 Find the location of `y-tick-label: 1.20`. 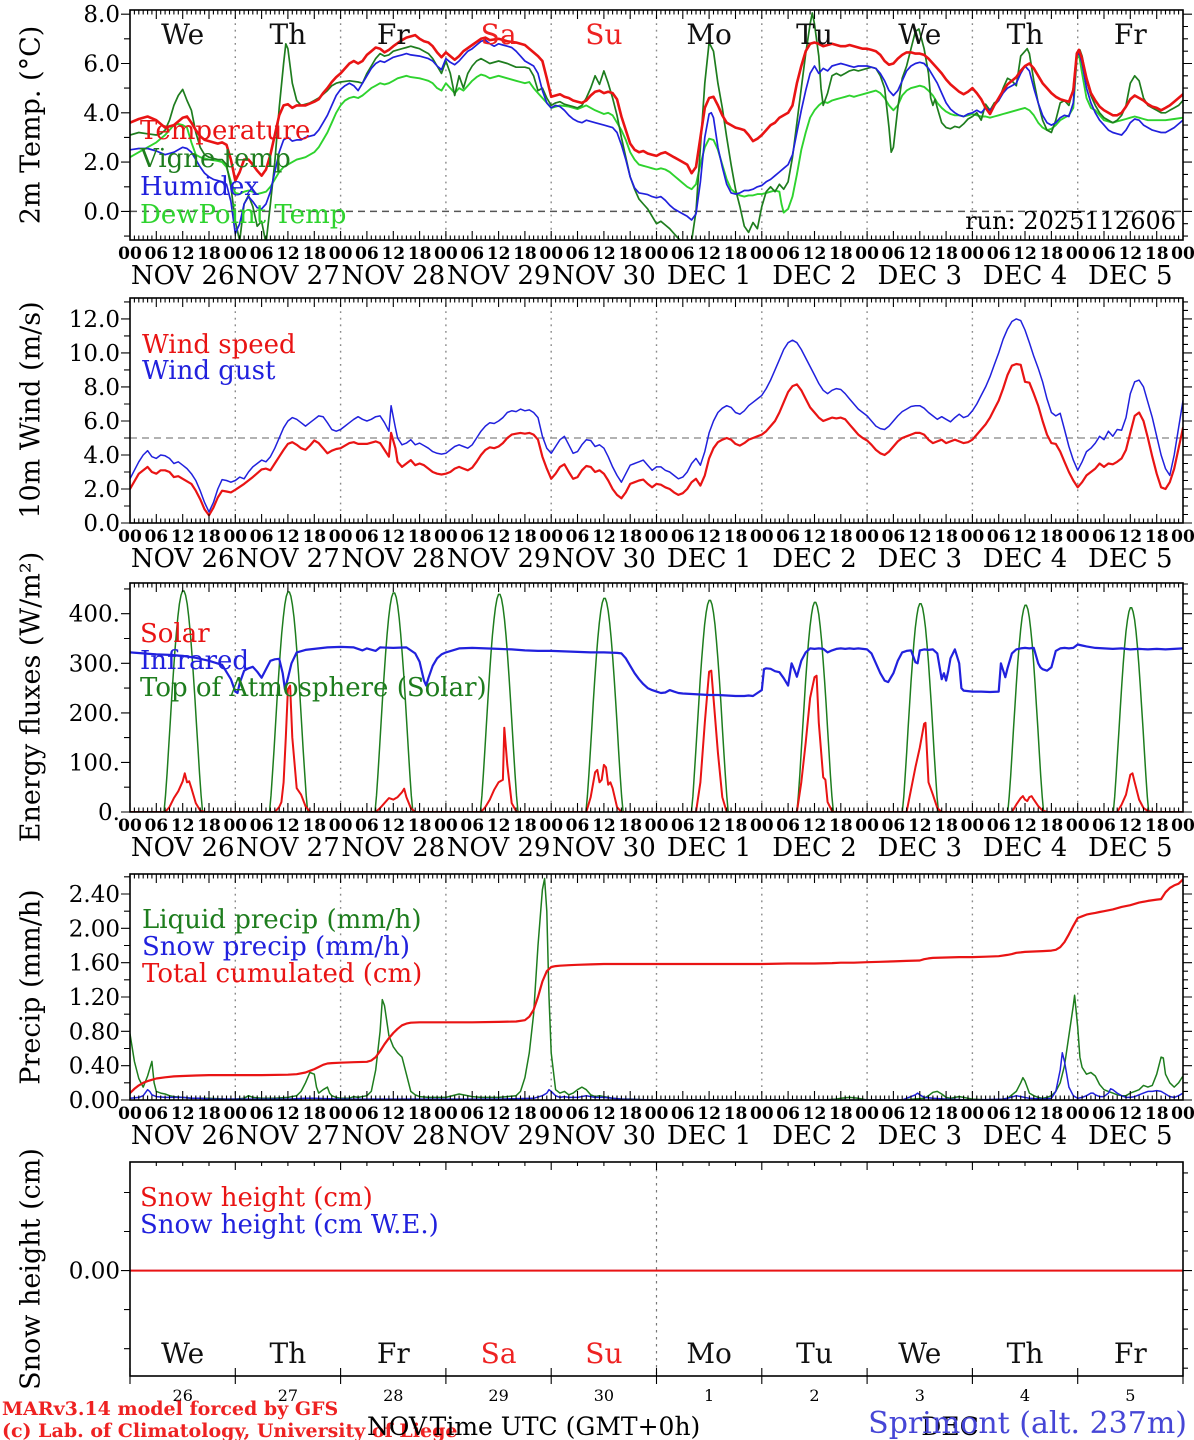

y-tick-label: 1.20 is located at coordinates (94, 998).